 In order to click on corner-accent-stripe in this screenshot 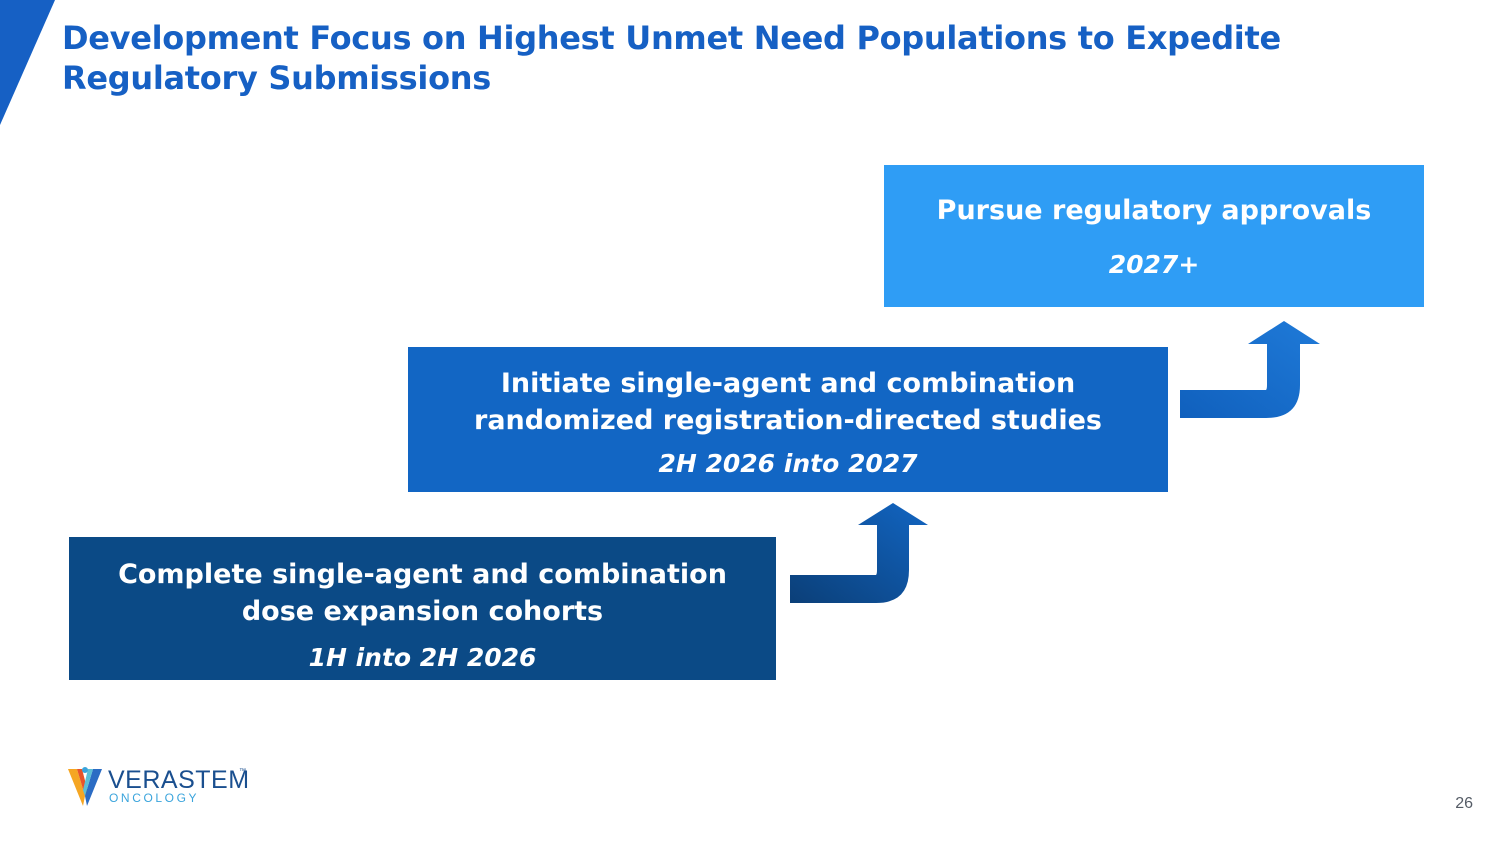, I will do `click(27, 62)`.